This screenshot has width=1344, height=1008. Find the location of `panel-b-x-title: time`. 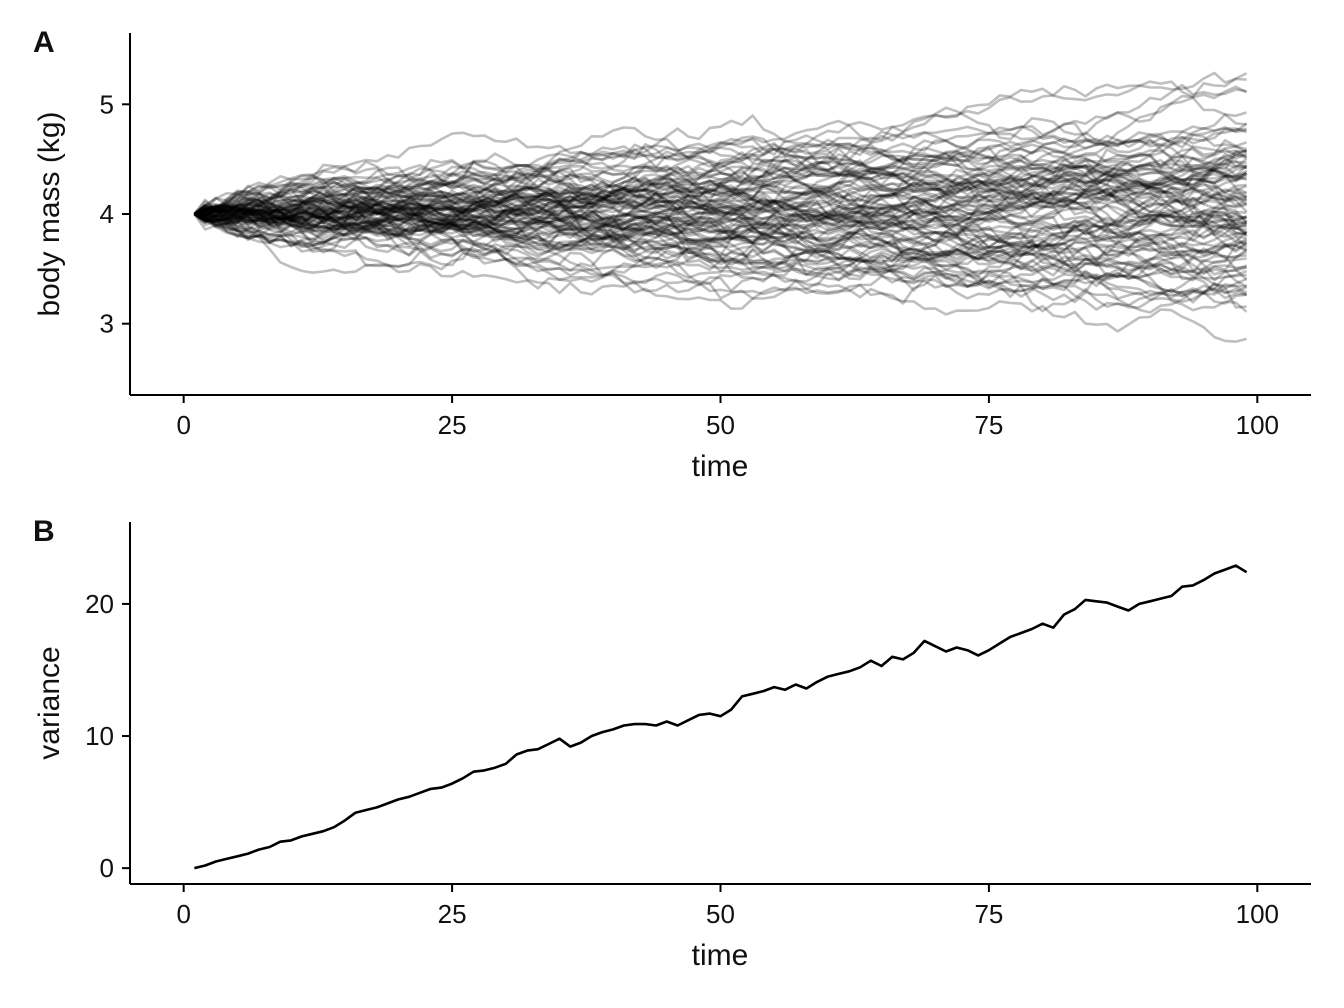

panel-b-x-title: time is located at coordinates (720, 955).